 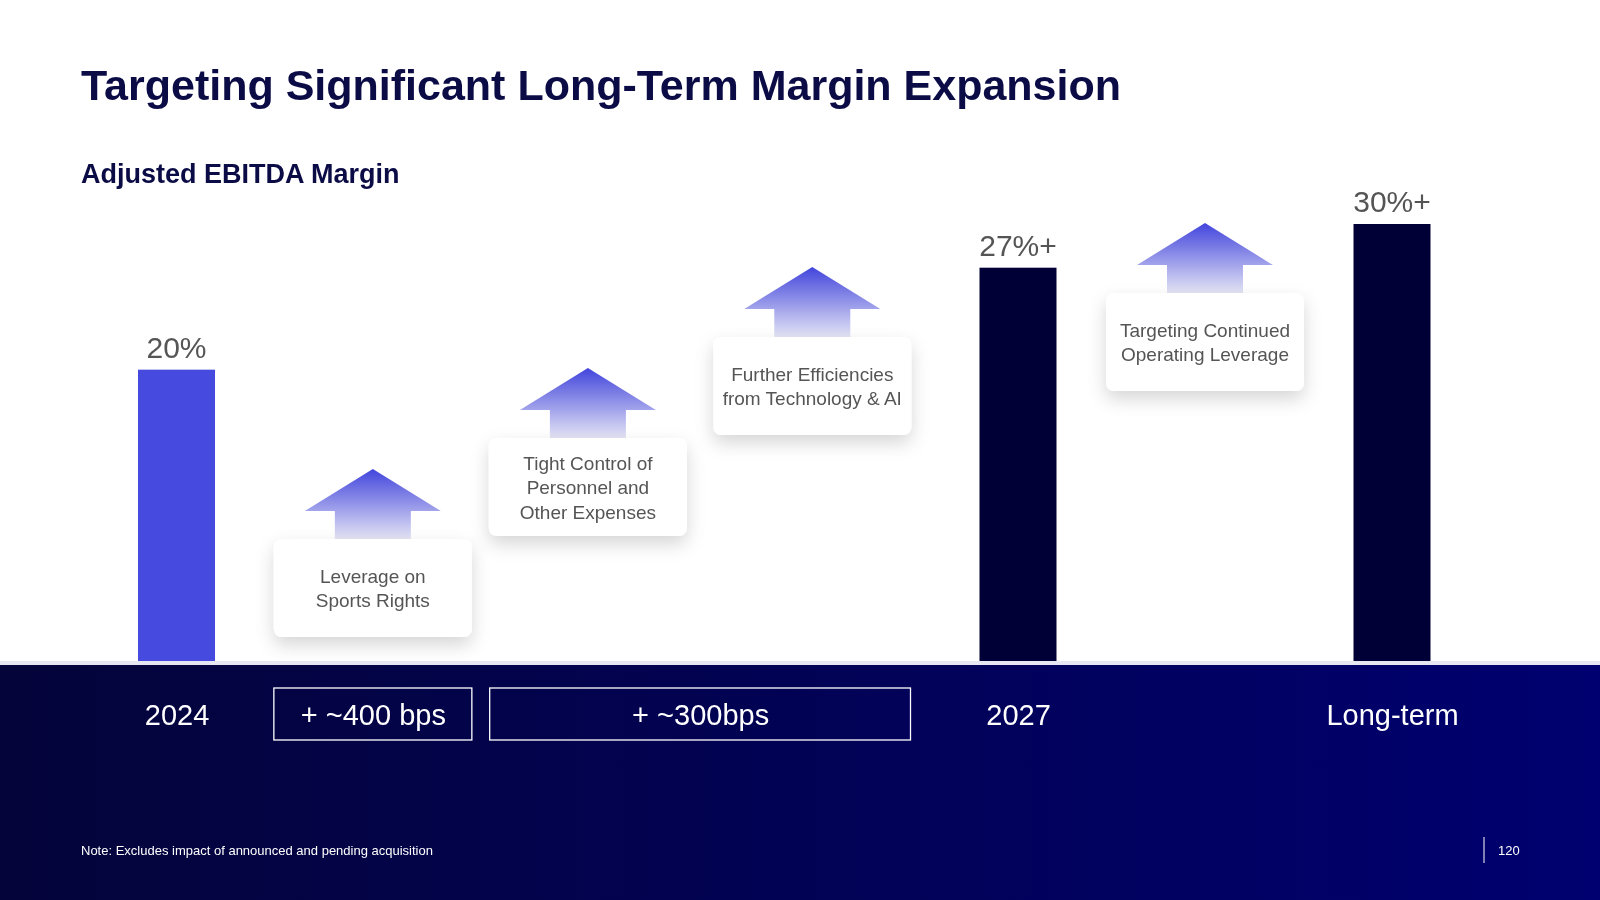 I want to click on chart-subtitle: Adjusted EBITDA Margin, so click(x=240, y=174).